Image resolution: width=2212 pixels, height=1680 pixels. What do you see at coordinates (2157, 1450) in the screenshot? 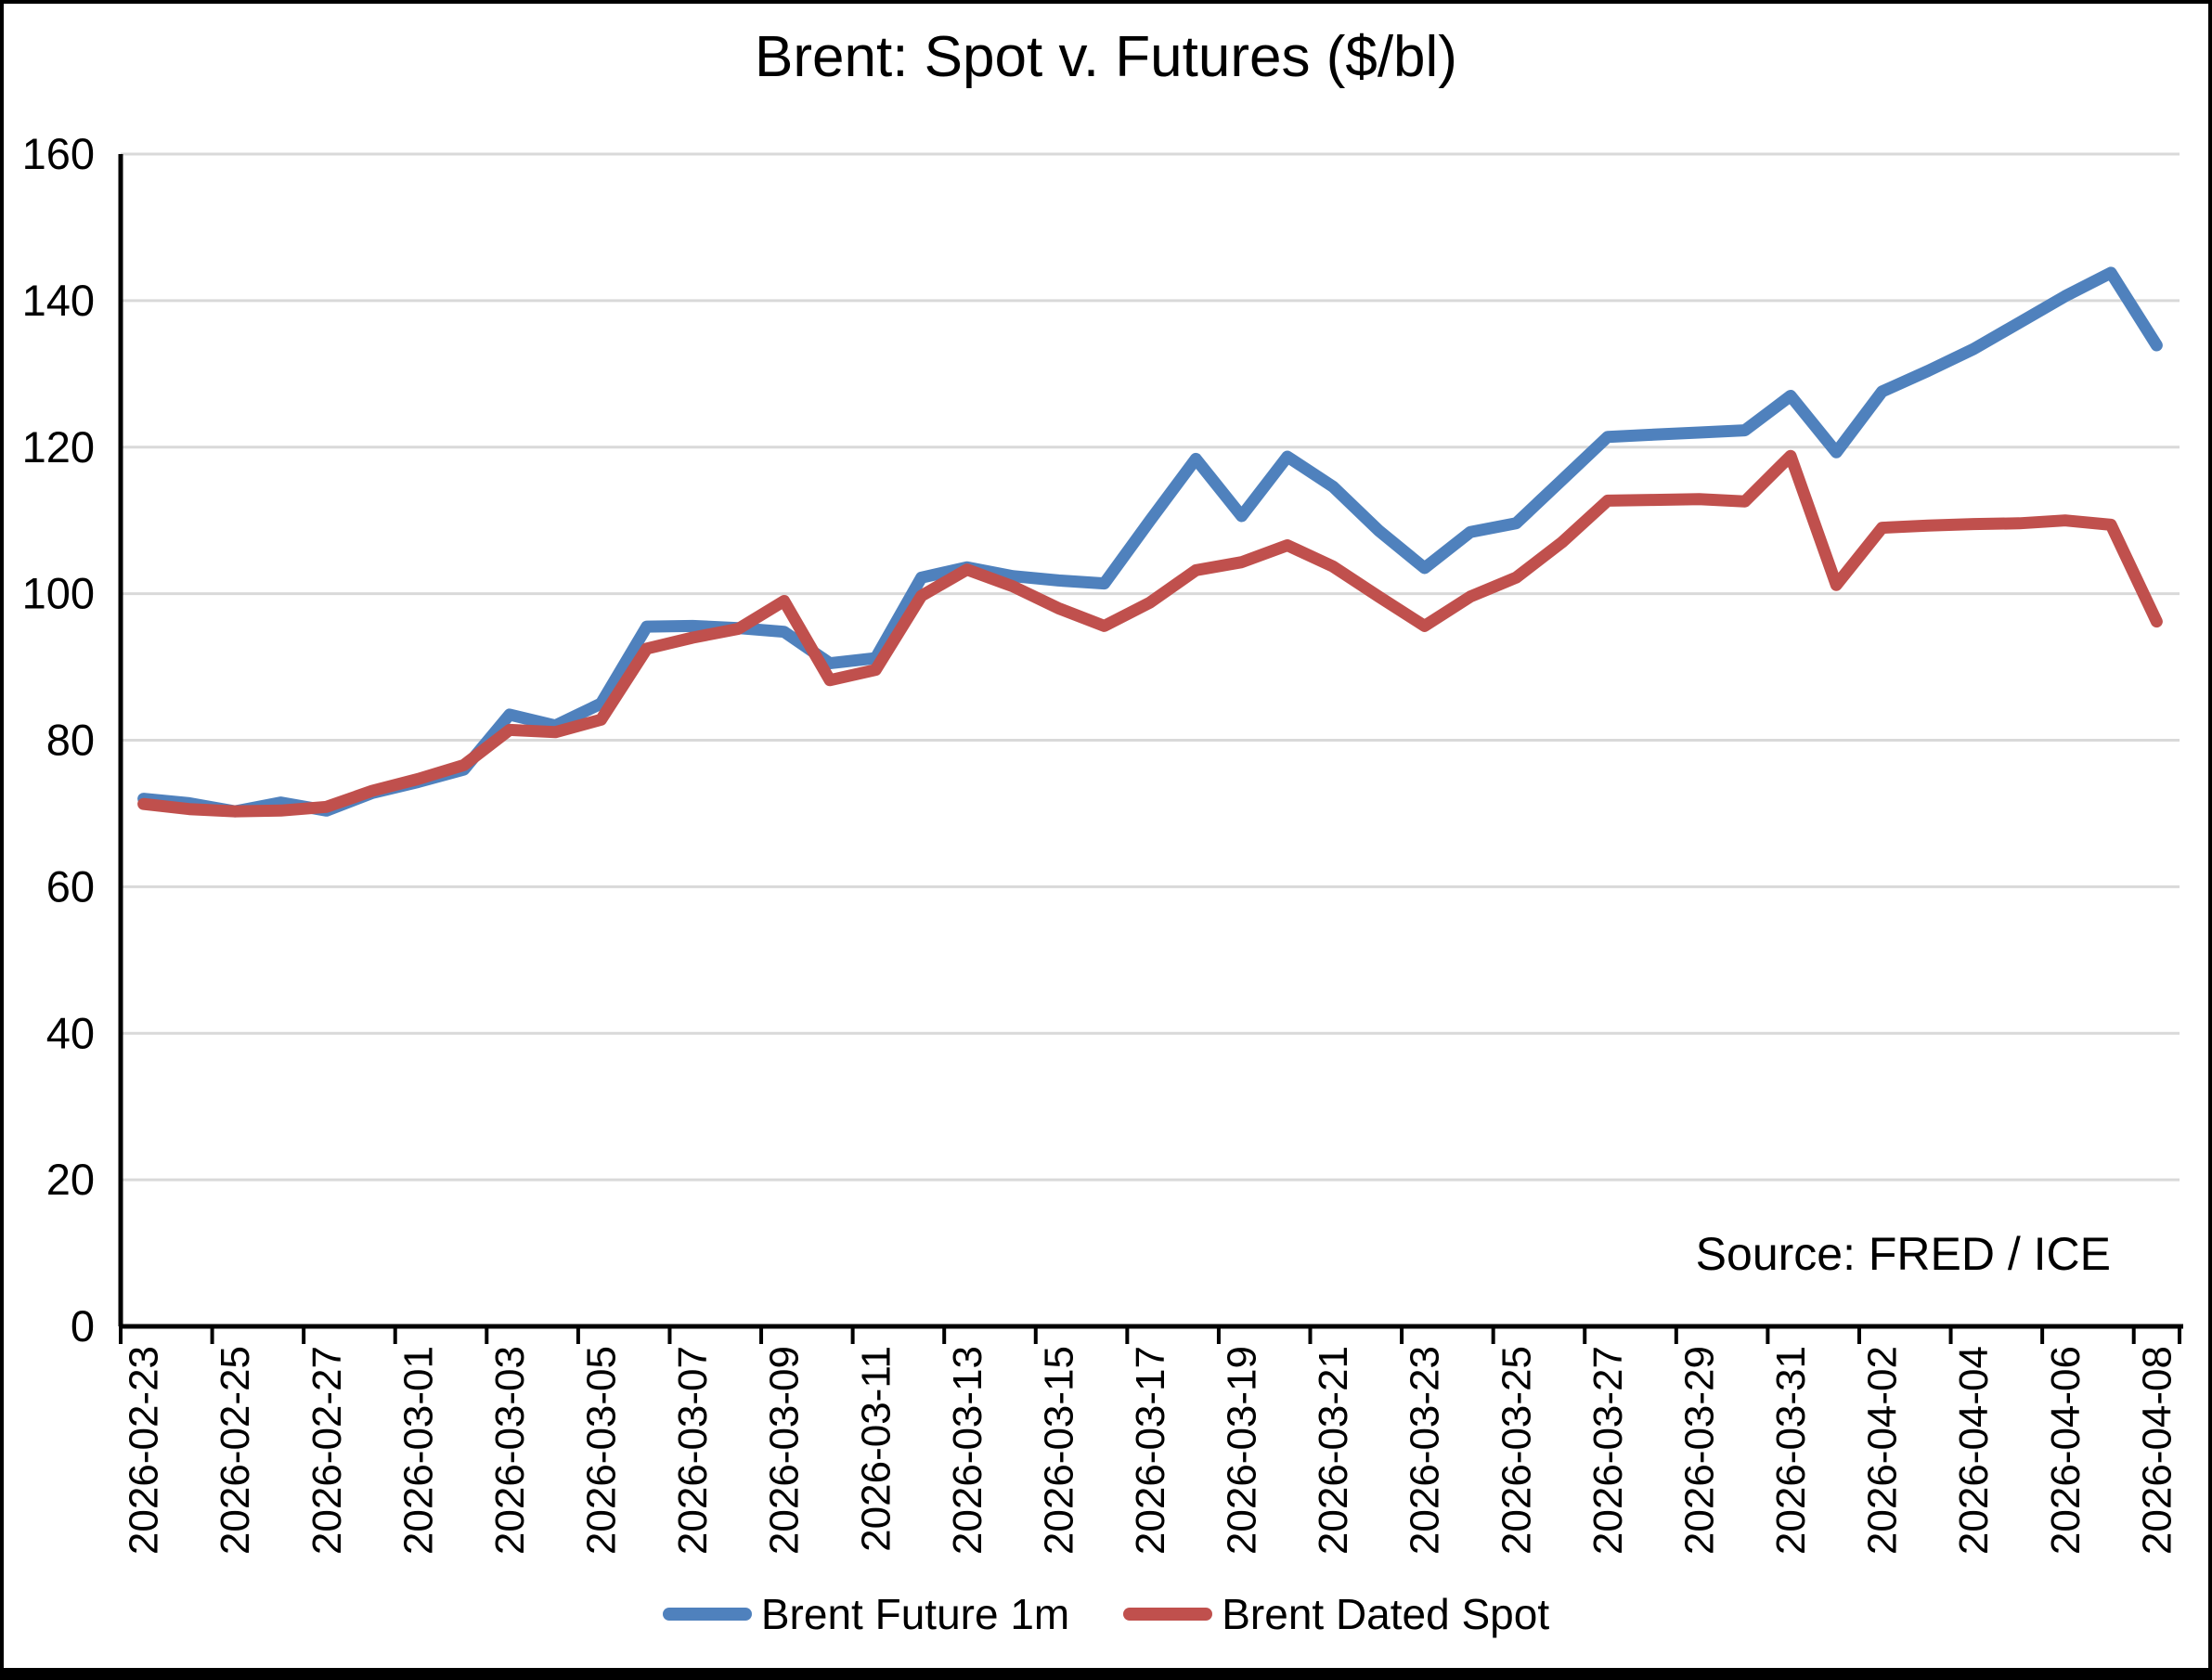
I see `x-axis-tick-label: 2026-04-08` at bounding box center [2157, 1450].